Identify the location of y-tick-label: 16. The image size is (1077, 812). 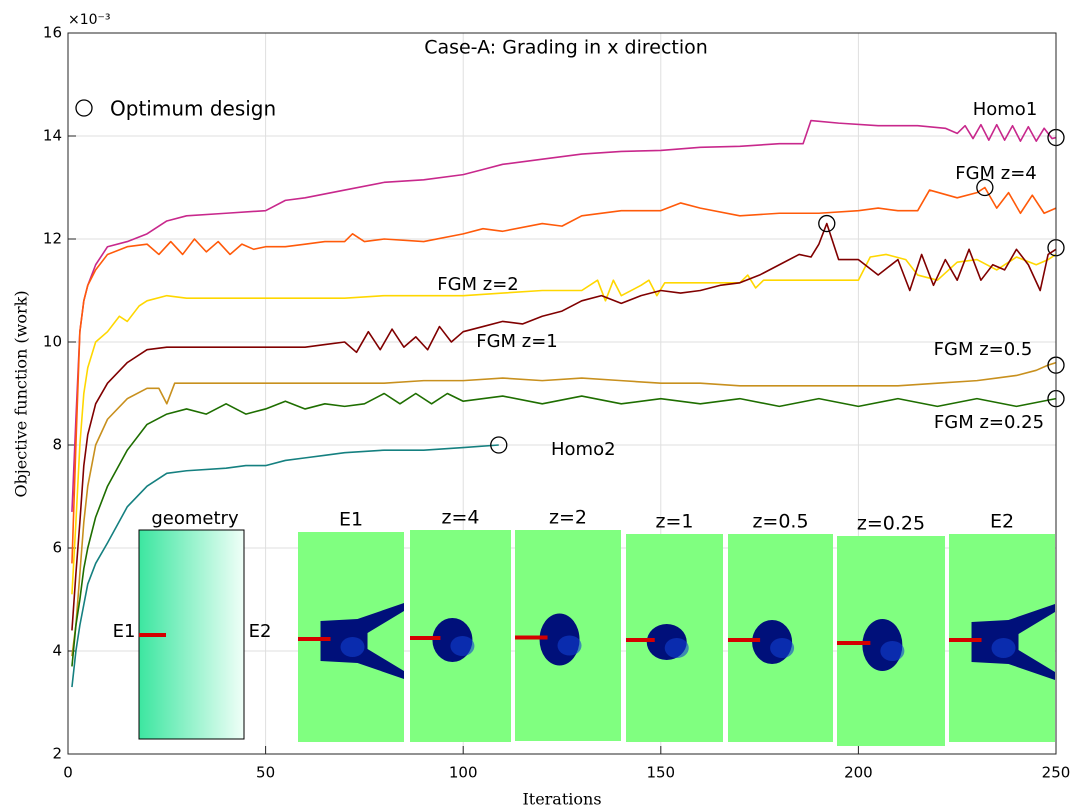
(52, 33).